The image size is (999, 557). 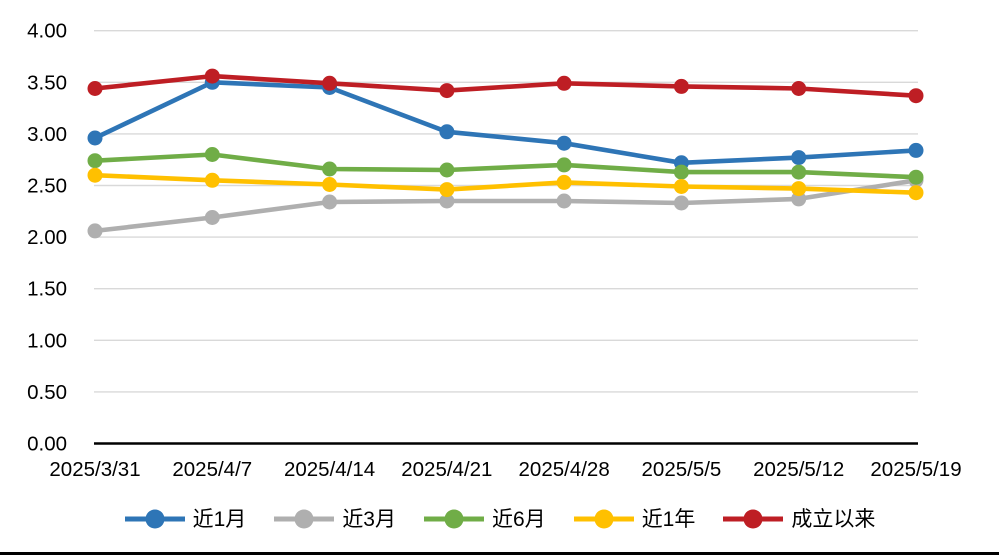 What do you see at coordinates (446, 469) in the screenshot?
I see `x-tick-label: 2025/4/21` at bounding box center [446, 469].